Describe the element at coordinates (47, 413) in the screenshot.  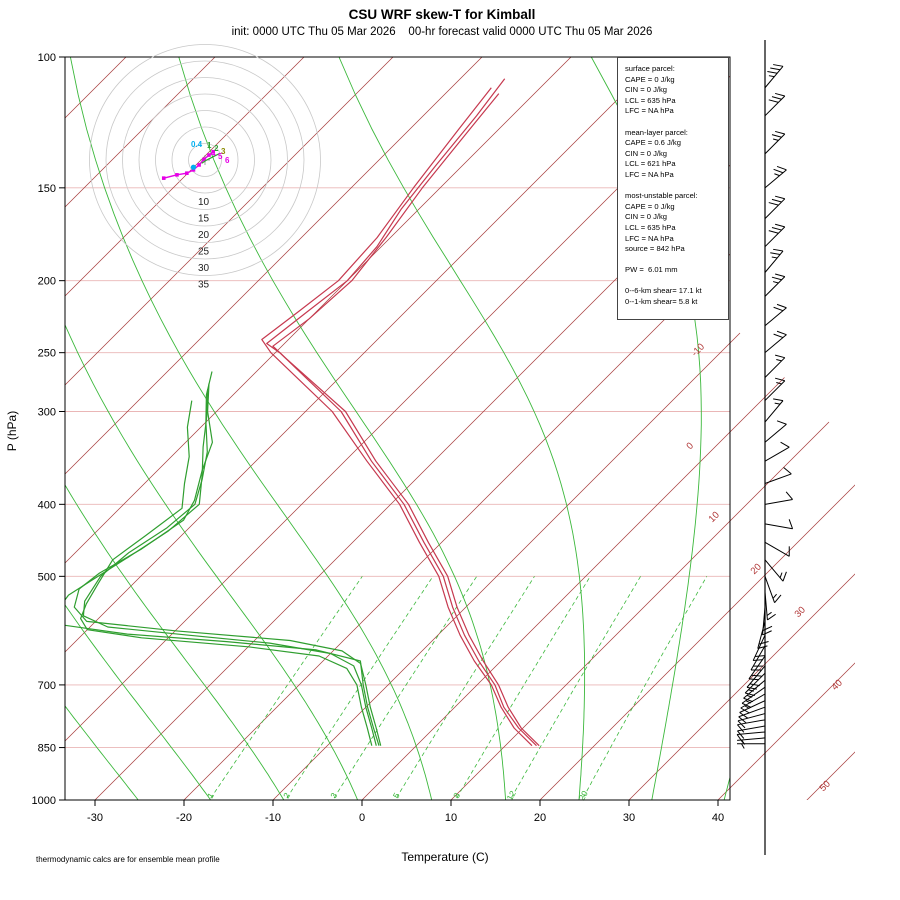
I see `svg-text: 300` at that location.